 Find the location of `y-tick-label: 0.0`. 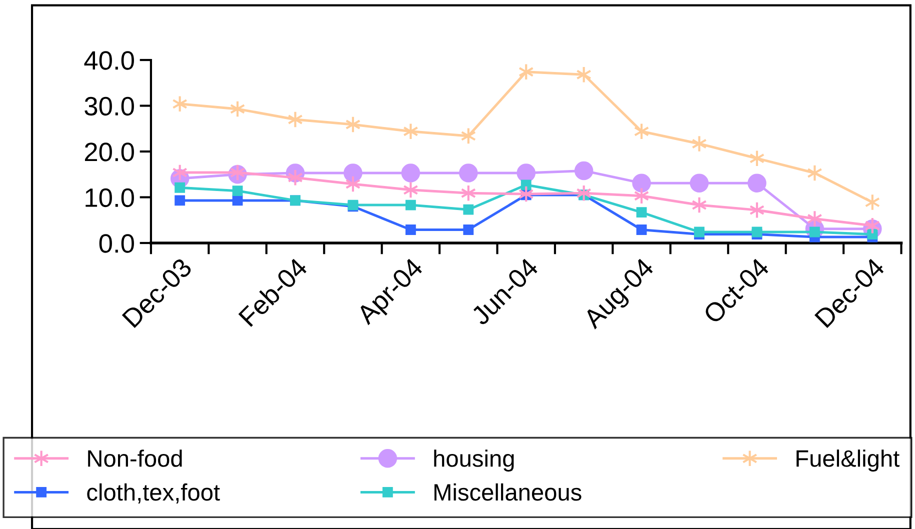

y-tick-label: 0.0 is located at coordinates (116, 243).